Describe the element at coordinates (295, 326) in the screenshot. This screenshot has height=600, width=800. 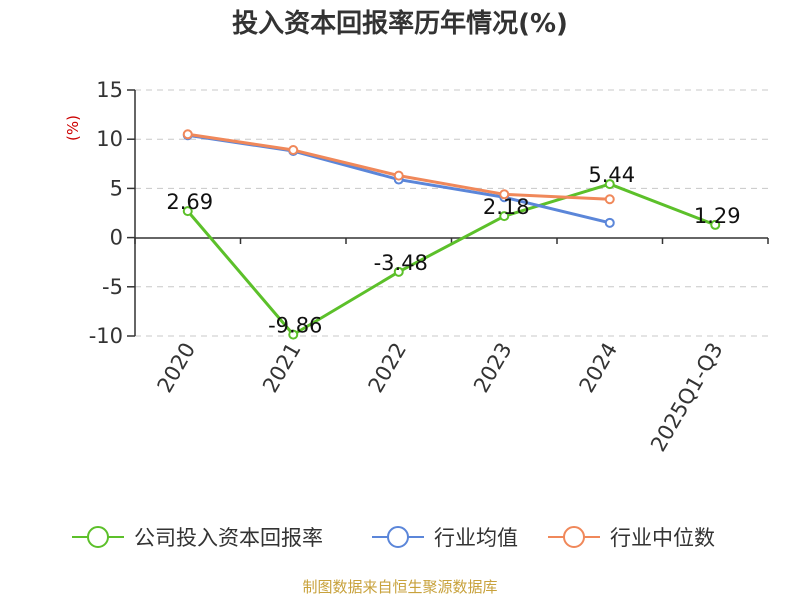
I see `data-label: -9.86` at that location.